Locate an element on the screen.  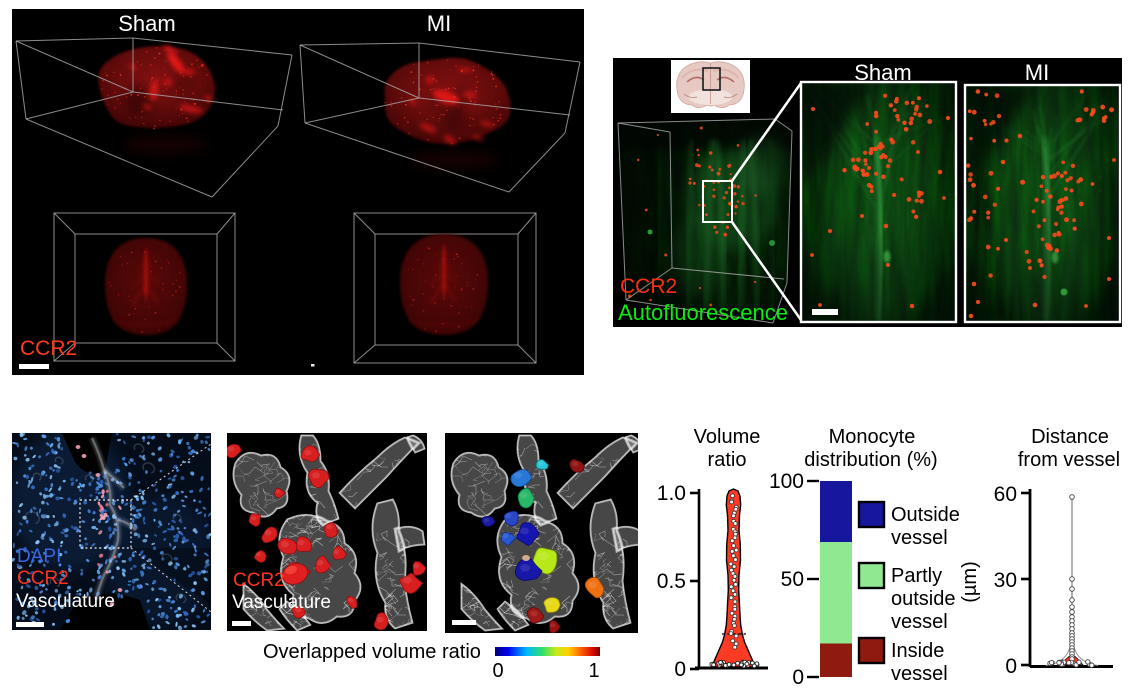
svg-text: 1.0 is located at coordinates (671, 493).